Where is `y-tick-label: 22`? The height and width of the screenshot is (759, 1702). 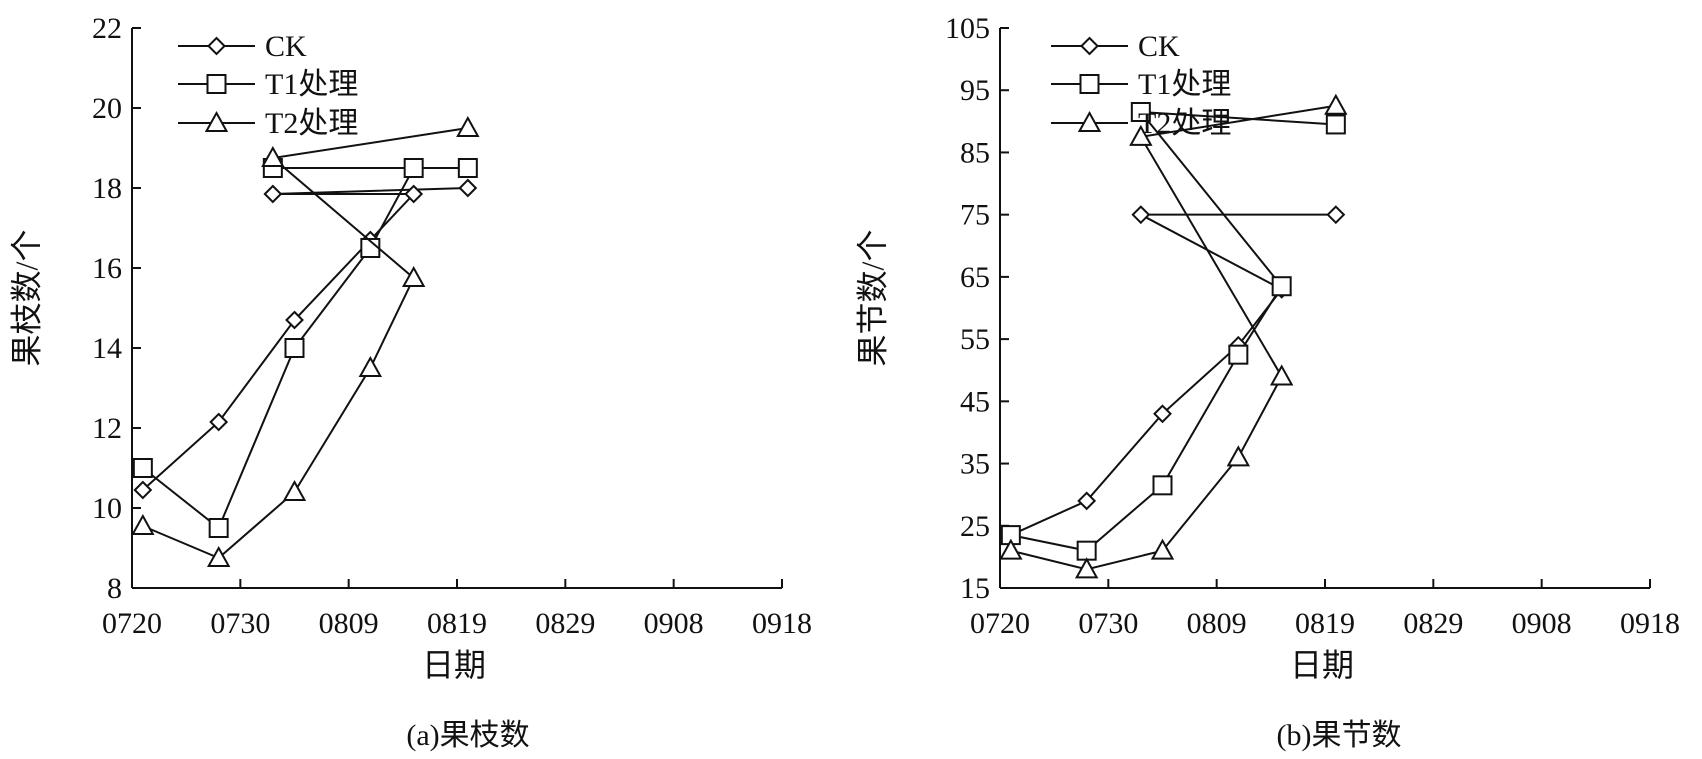 y-tick-label: 22 is located at coordinates (107, 28).